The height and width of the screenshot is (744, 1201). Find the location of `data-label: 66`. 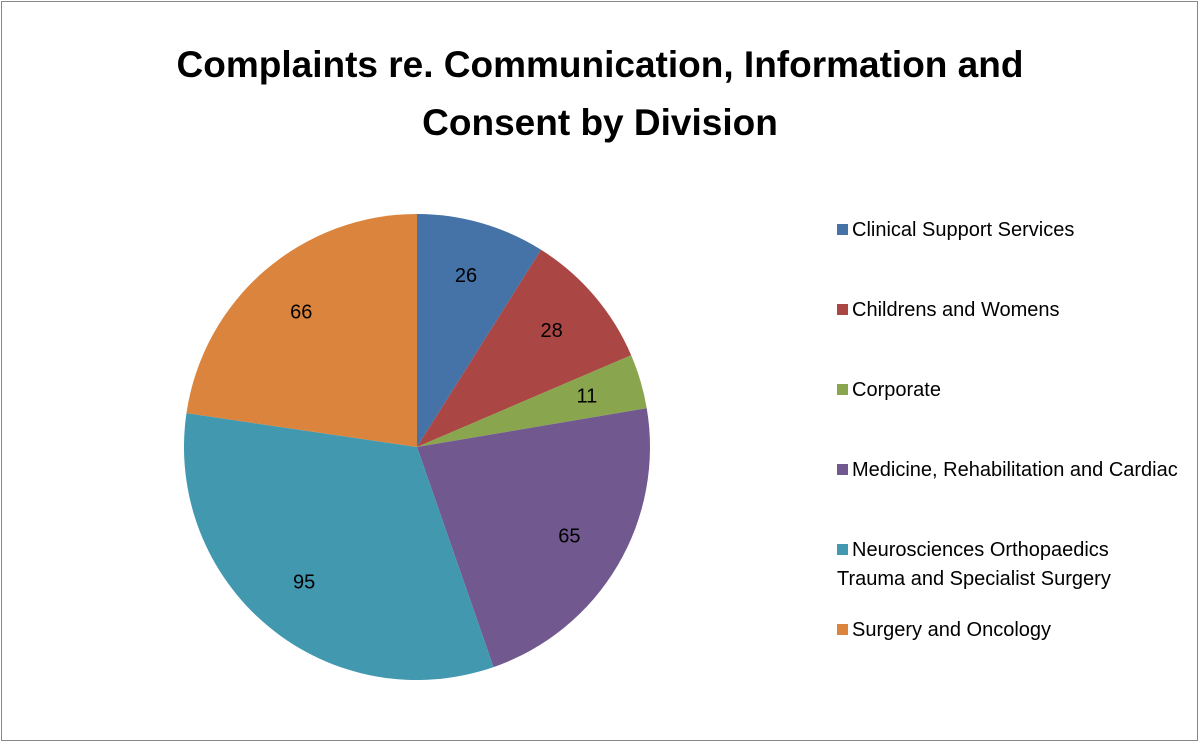

data-label: 66 is located at coordinates (301, 312).